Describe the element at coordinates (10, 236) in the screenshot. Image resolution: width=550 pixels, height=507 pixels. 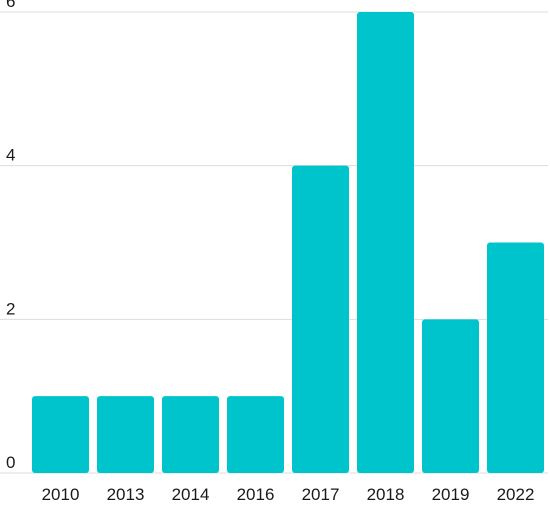
I see `y-axis-ticks: 0 2 4 6` at that location.